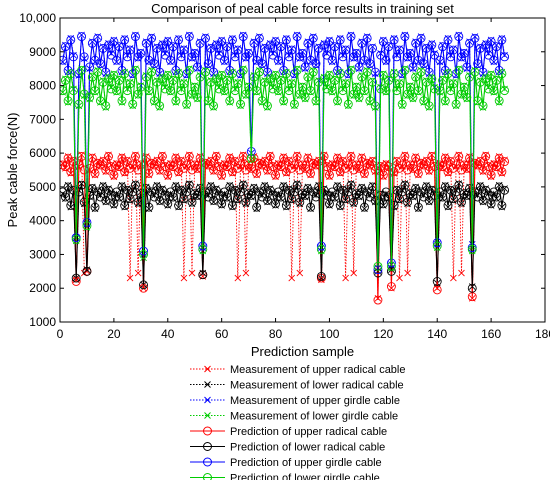  What do you see at coordinates (114, 334) in the screenshot?
I see `x-tick-label: 20` at bounding box center [114, 334].